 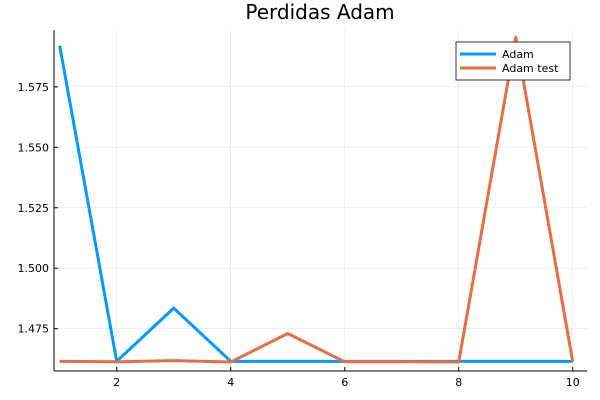 I want to click on y-tick-label: 1.500, so click(x=34, y=268).